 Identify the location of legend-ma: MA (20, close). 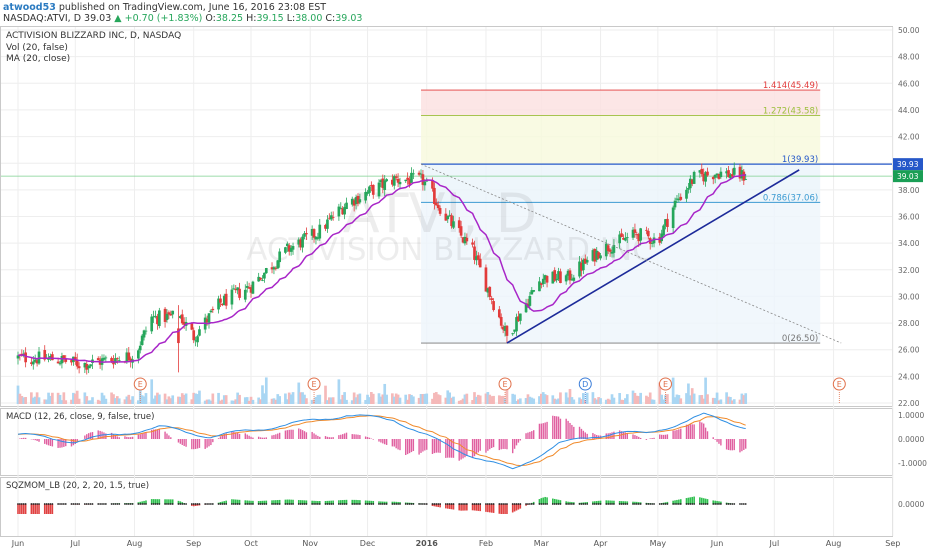
(38, 59).